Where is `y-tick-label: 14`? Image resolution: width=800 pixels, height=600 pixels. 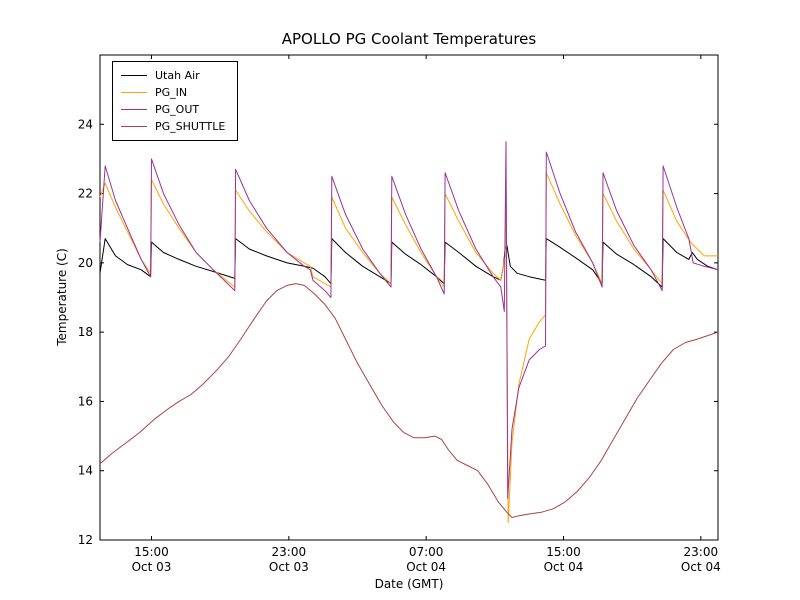
y-tick-label: 14 is located at coordinates (85, 471).